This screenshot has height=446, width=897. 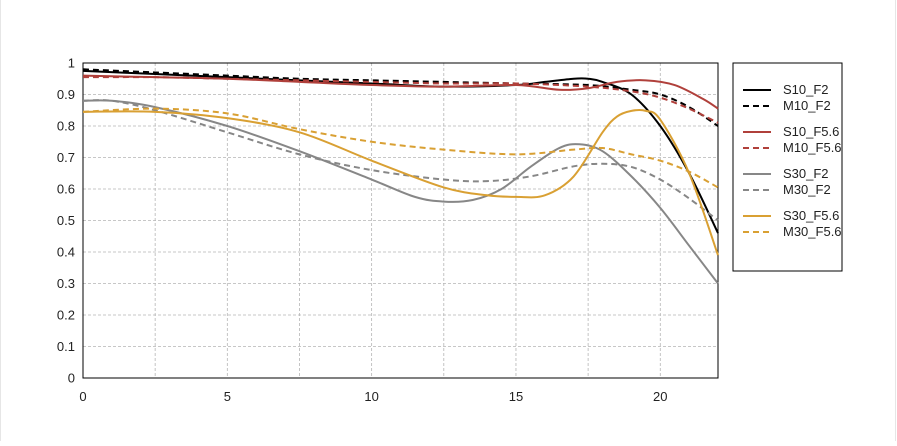 I want to click on y-tick-label: 0.7, so click(x=66, y=157).